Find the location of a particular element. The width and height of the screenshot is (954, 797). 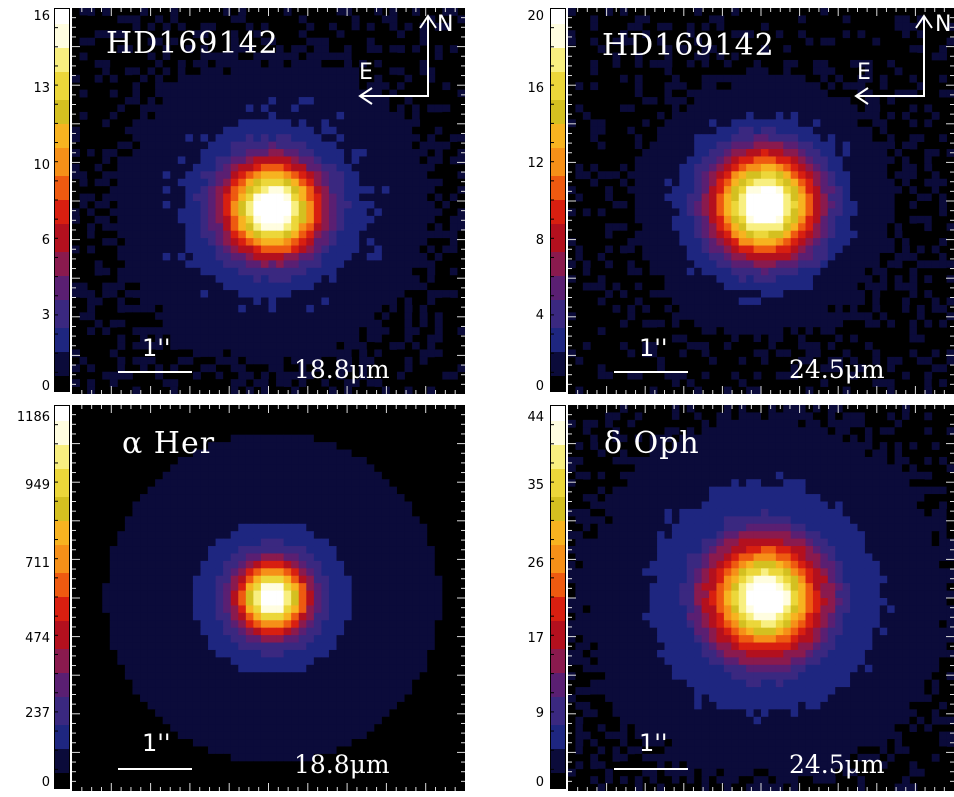

object-label: δ Oph is located at coordinates (652, 443).